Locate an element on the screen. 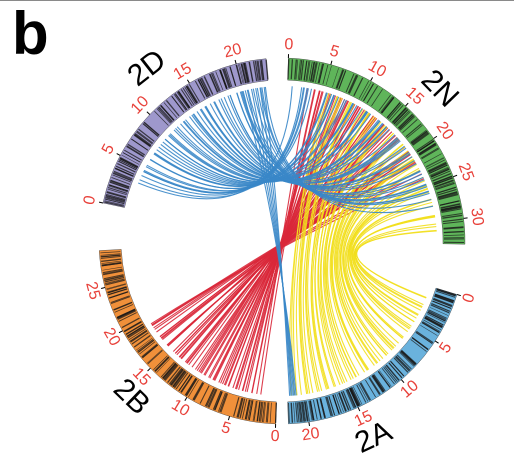 The height and width of the screenshot is (457, 514). tick-label-2N-0: 0 is located at coordinates (289, 44).